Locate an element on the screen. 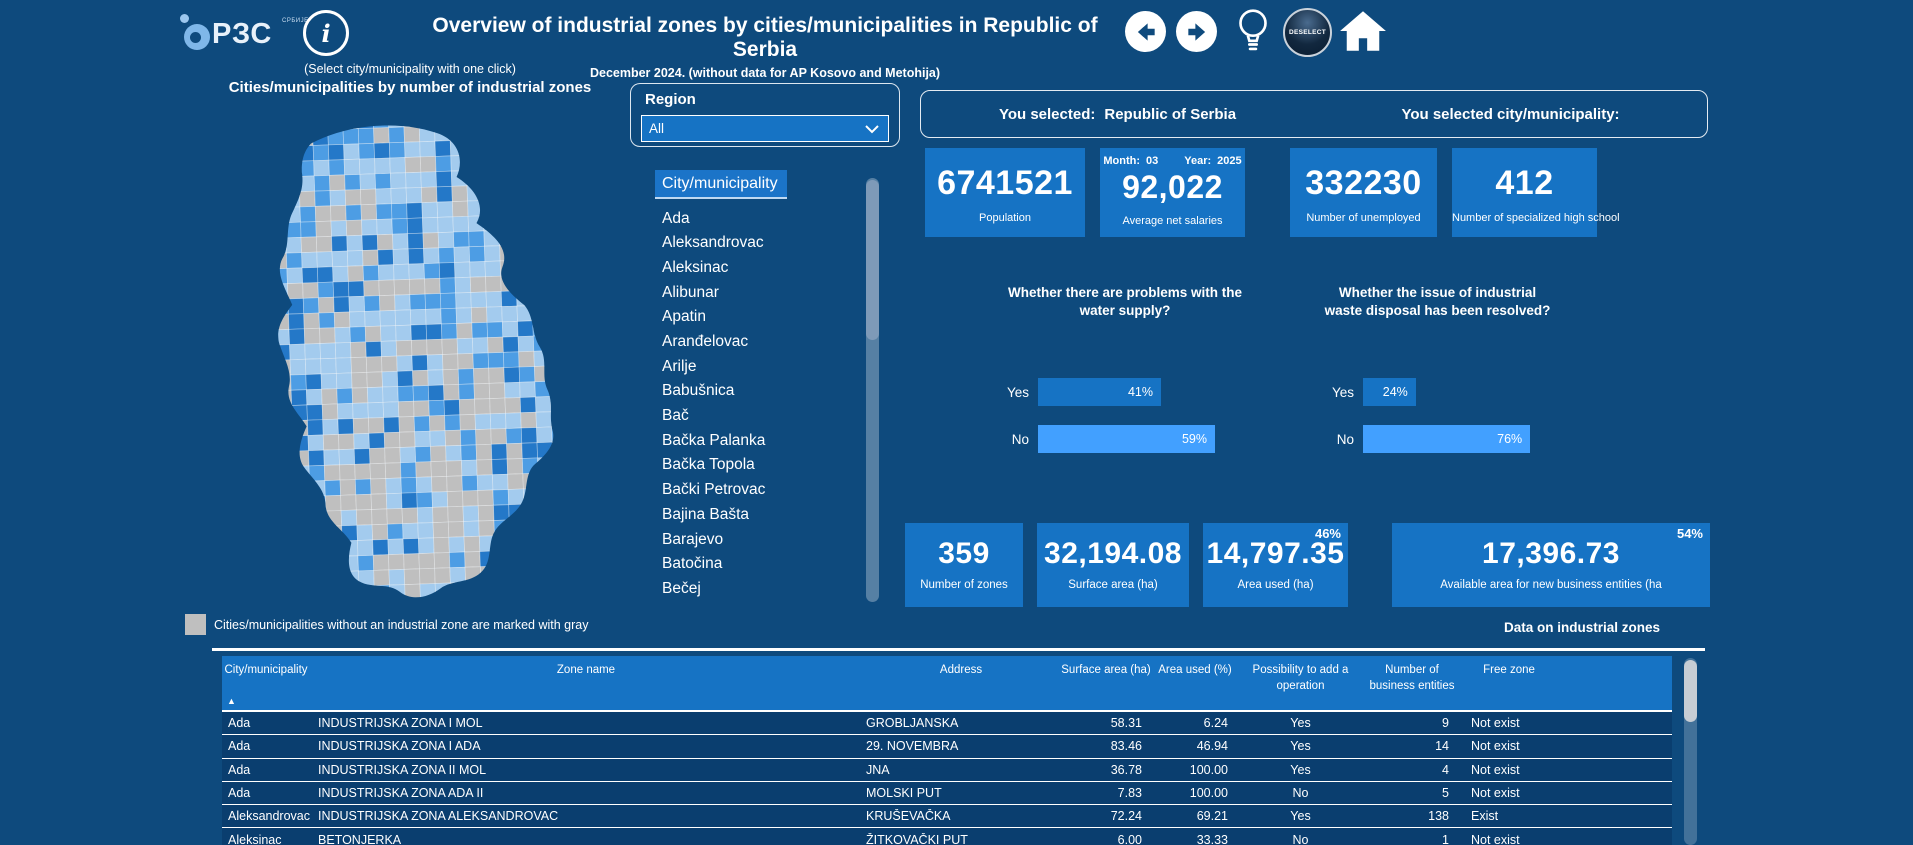 The height and width of the screenshot is (845, 1913). deselect-button: DESELECT is located at coordinates (1307, 32).